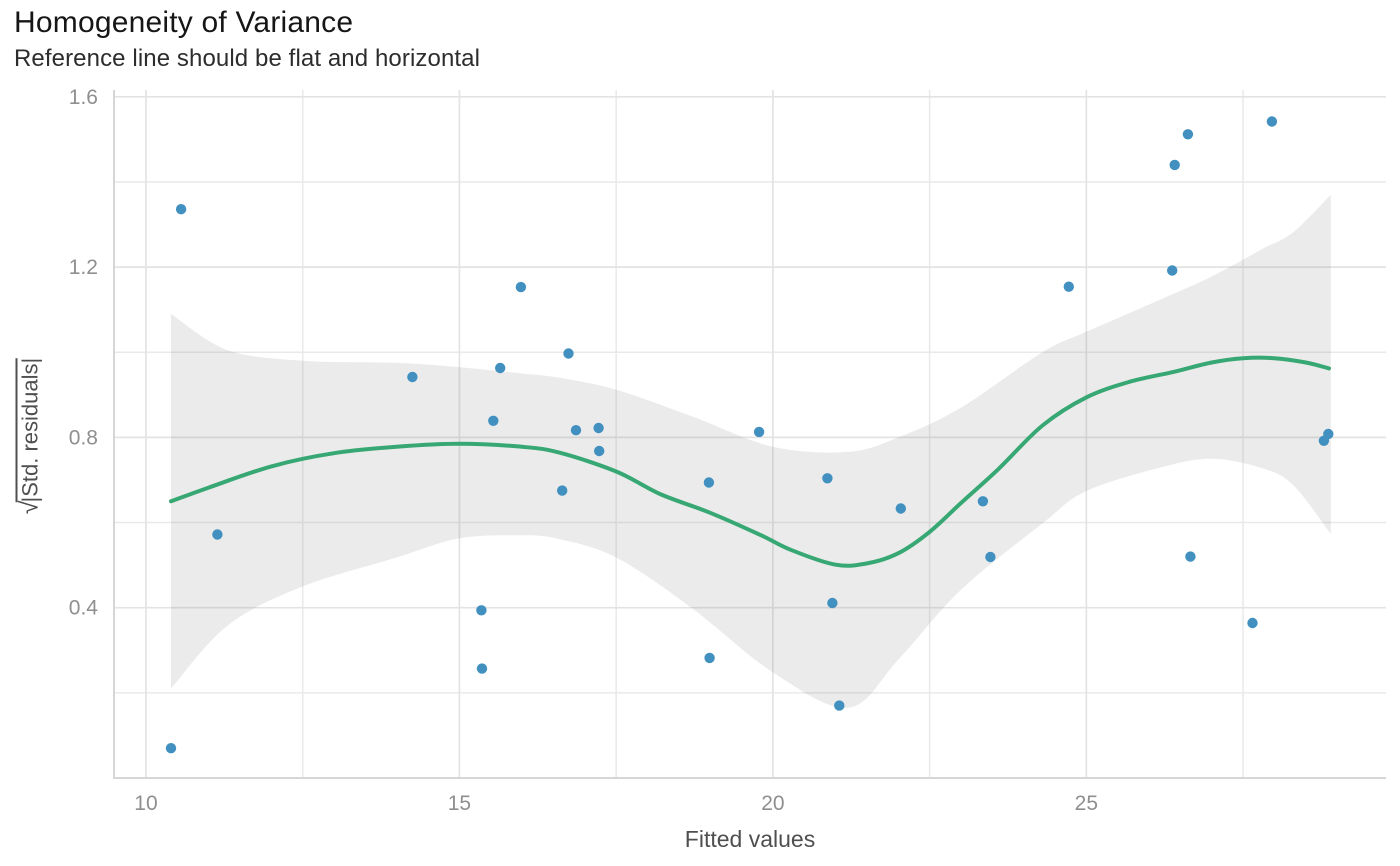 The height and width of the screenshot is (866, 1400). I want to click on x-tick-label: 25, so click(1086, 803).